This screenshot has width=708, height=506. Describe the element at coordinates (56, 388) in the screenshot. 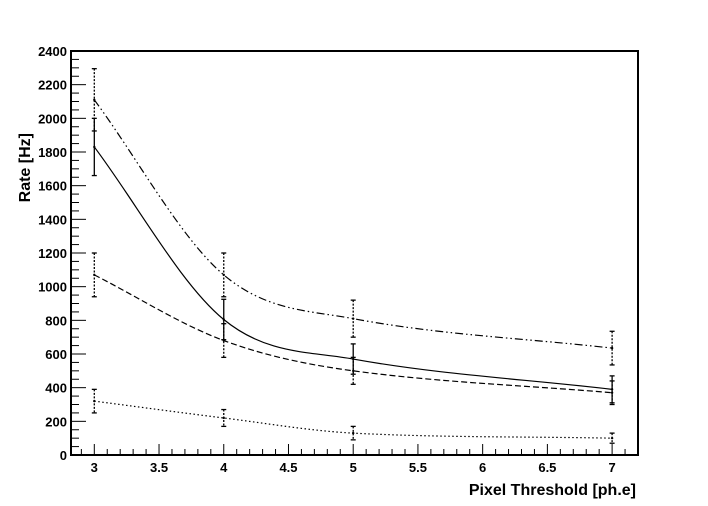

I see `y-tick-label: 400` at that location.